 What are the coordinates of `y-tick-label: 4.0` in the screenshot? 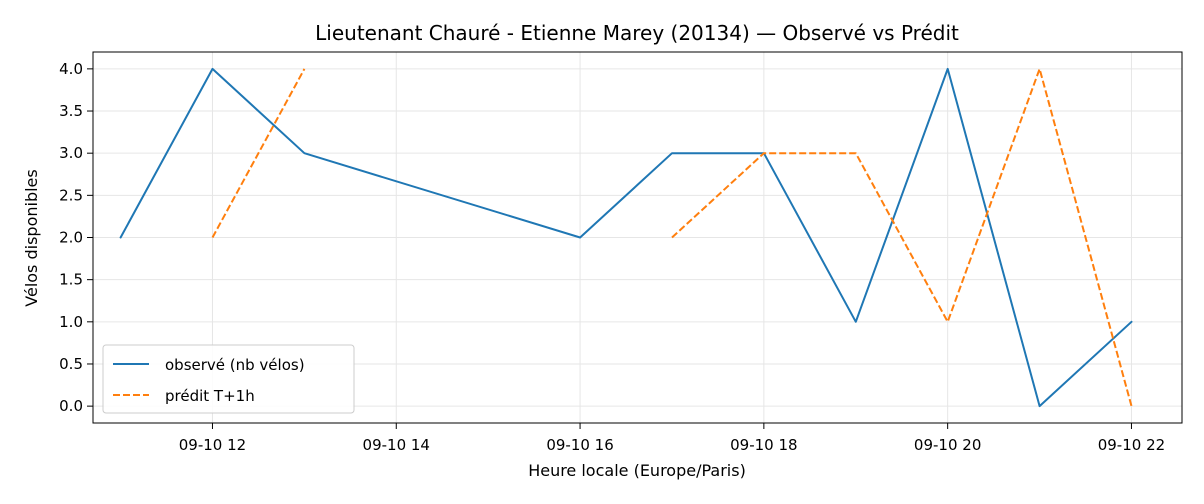 It's located at (71, 69).